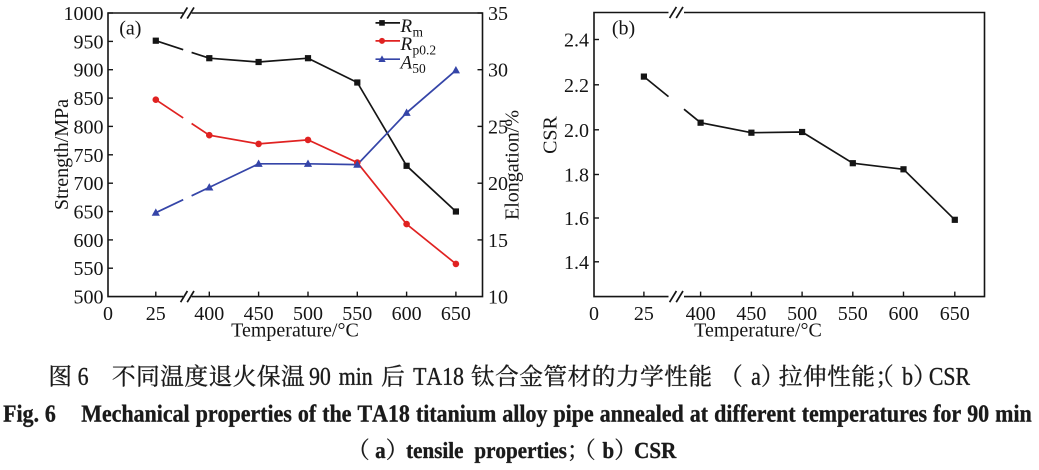 The width and height of the screenshot is (1039, 470). I want to click on svg-text: 35, so click(498, 14).